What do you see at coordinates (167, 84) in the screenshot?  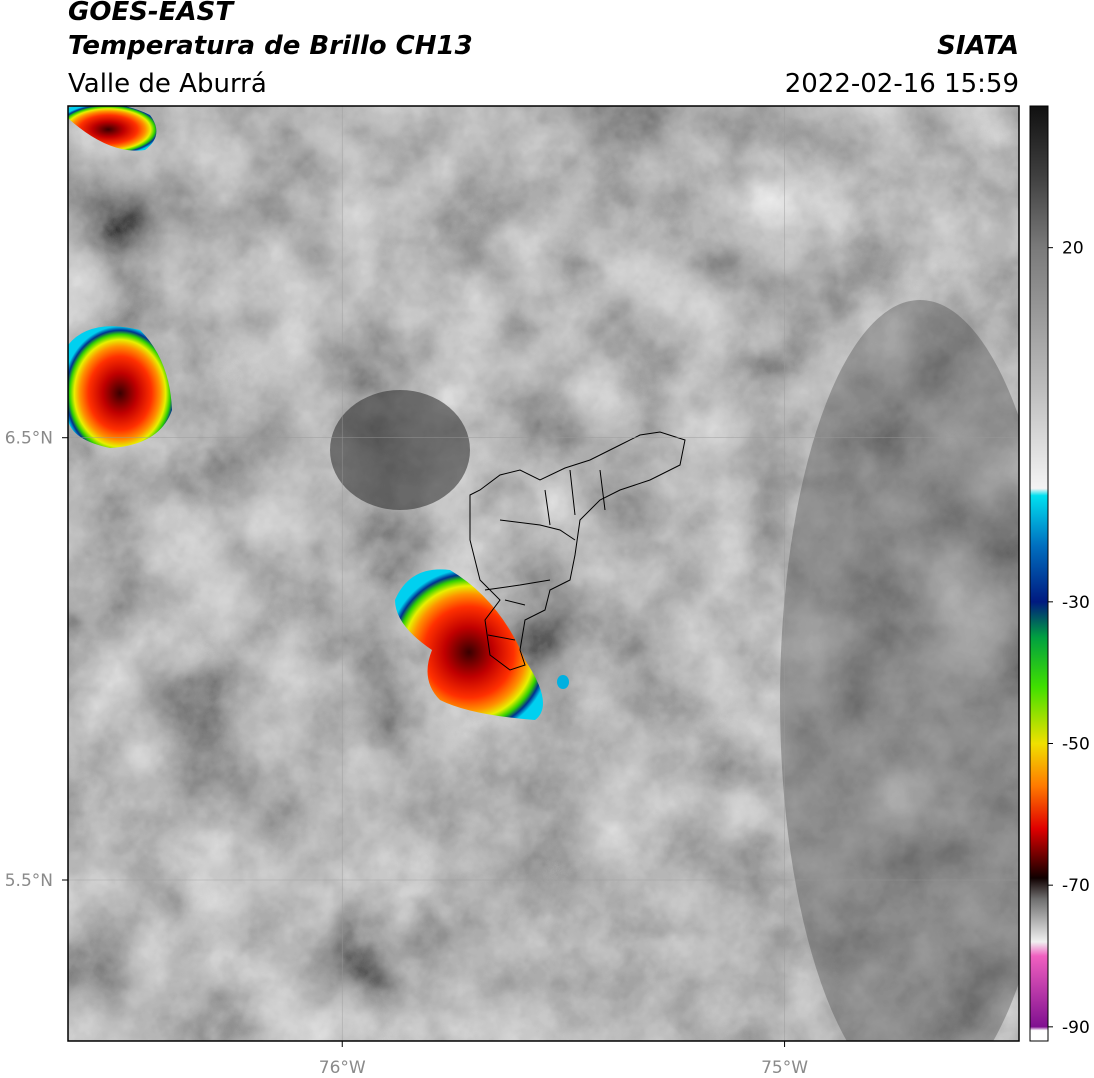 I see `region: Valle de Aburrá` at bounding box center [167, 84].